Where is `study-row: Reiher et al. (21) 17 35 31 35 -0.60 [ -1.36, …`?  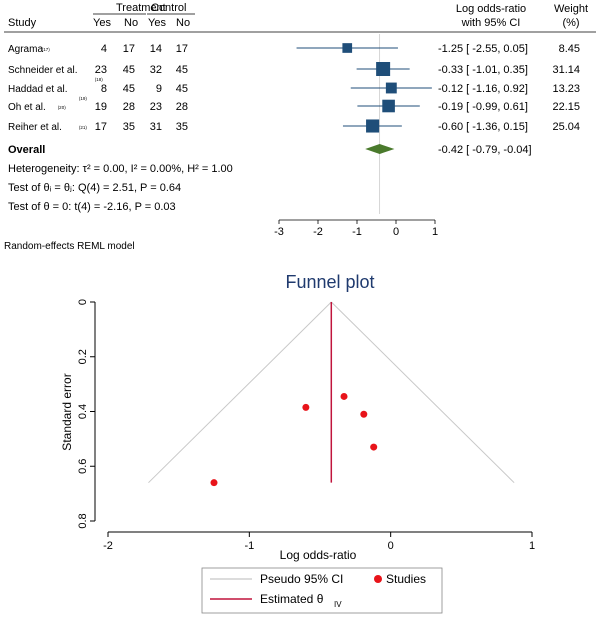
study-row: Reiher et al. (21) 17 35 31 35 -0.60 [ -1.36, … is located at coordinates (294, 126).